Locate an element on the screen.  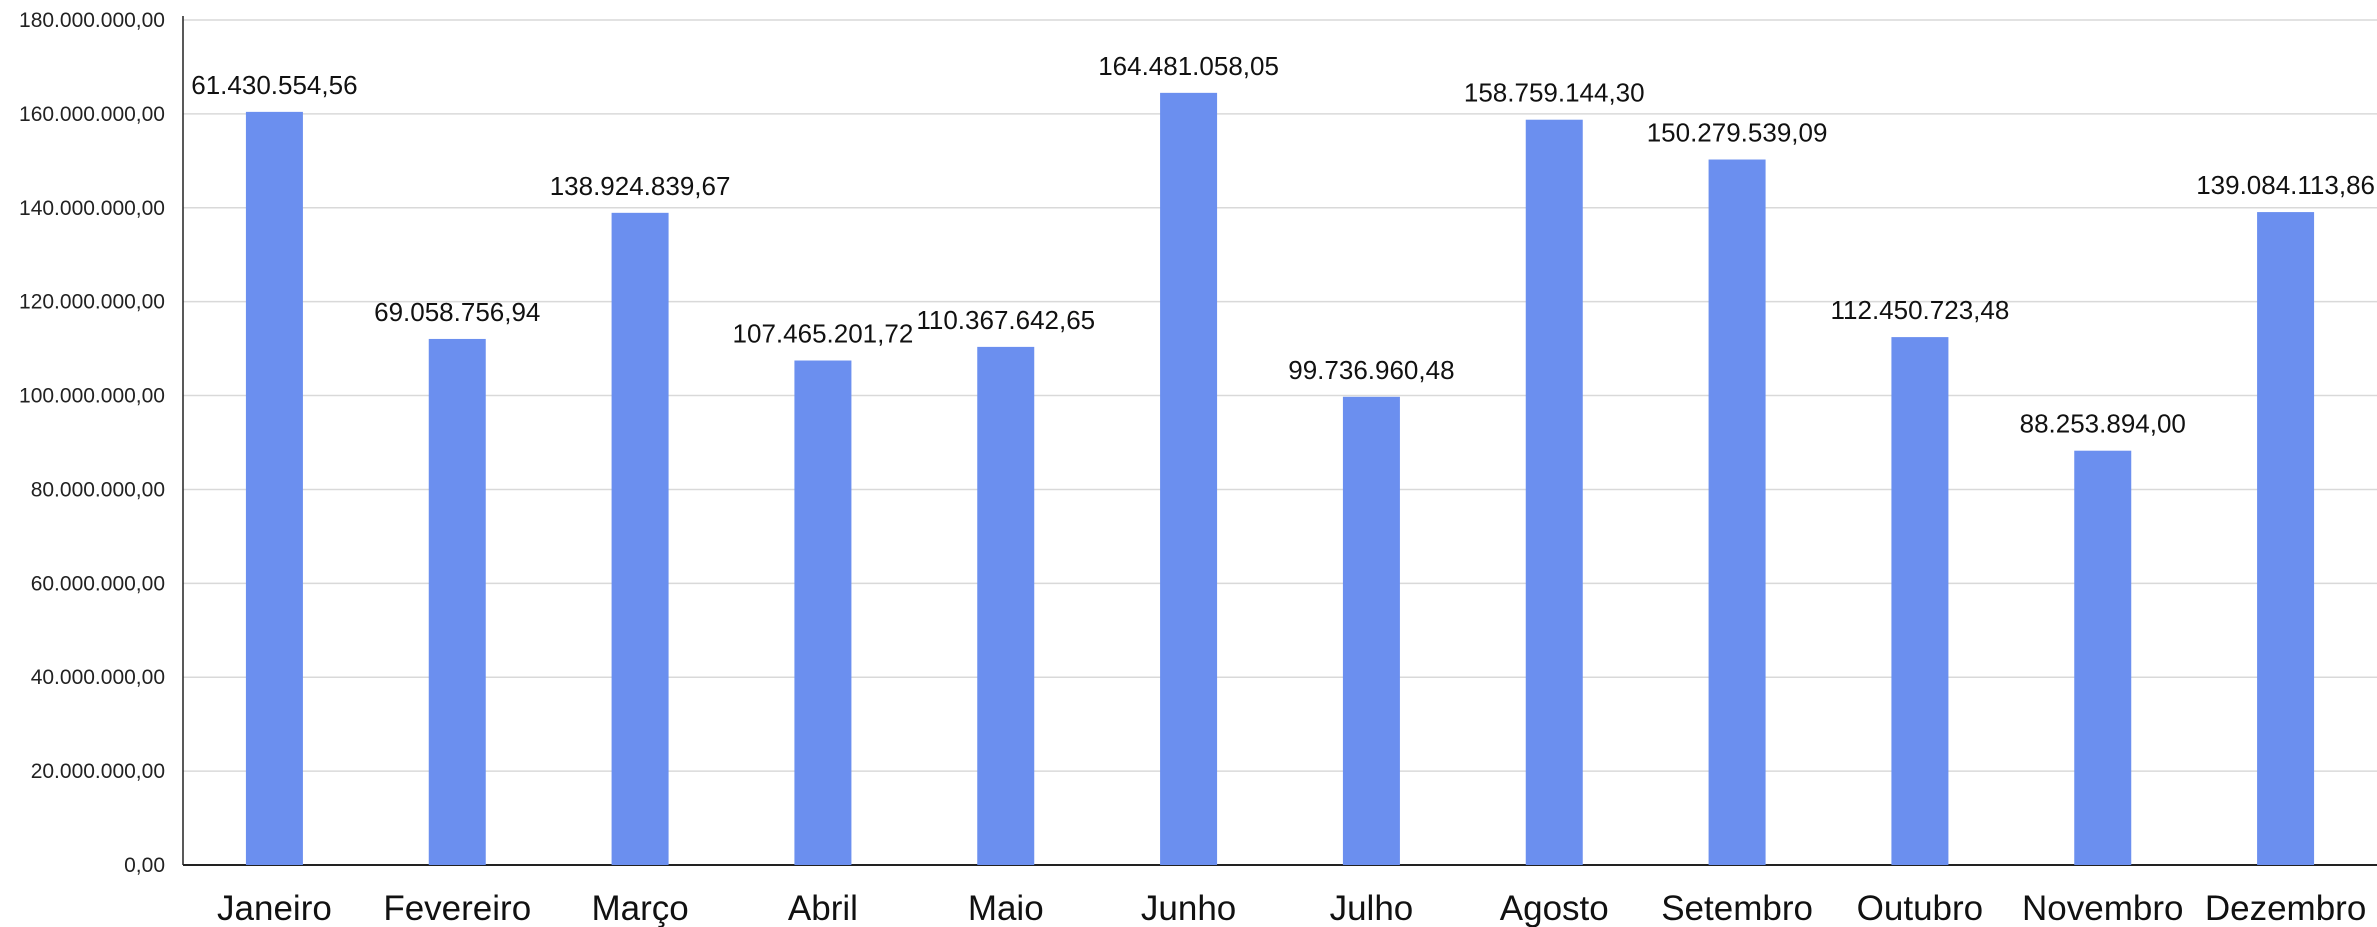
x-tick-label: Fevereiro is located at coordinates (457, 908).